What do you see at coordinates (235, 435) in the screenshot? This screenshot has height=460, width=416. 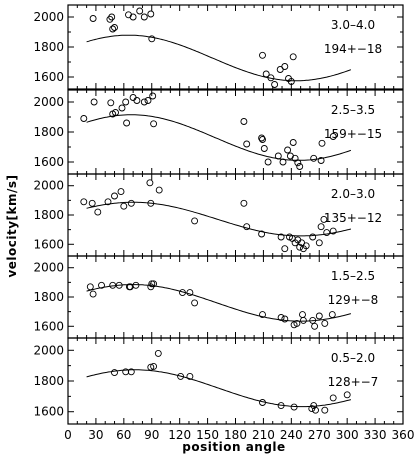 I see `x-tick-label: 180` at bounding box center [235, 435].